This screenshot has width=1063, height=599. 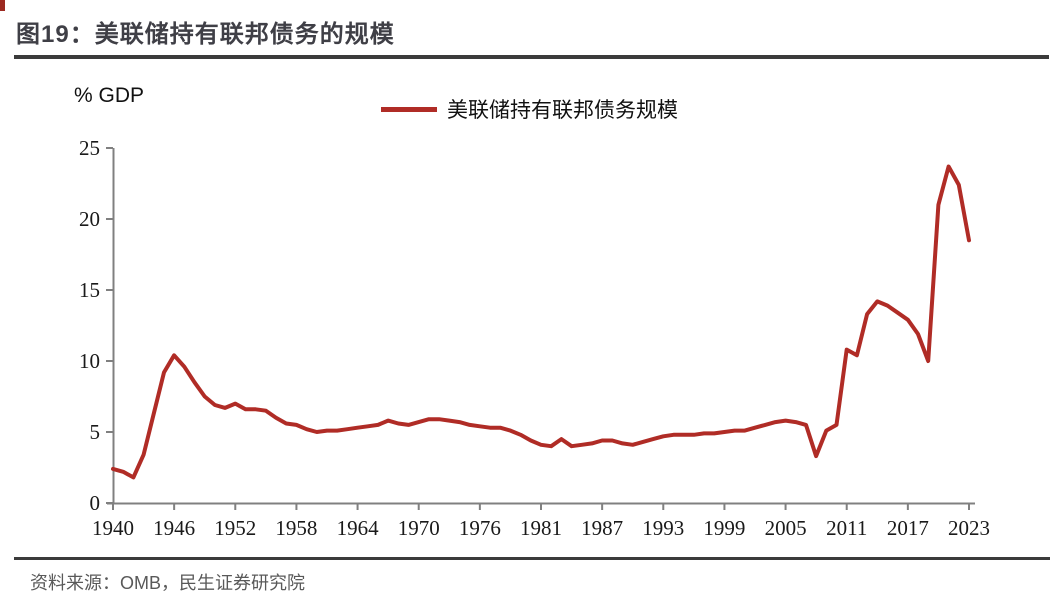 What do you see at coordinates (89, 361) in the screenshot?
I see `y-tick-label: 10` at bounding box center [89, 361].